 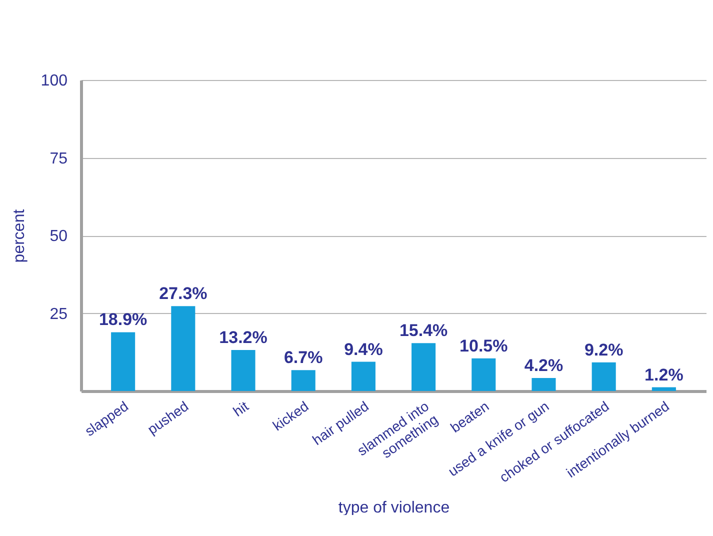 I want to click on data-label: 4.2%, so click(x=544, y=365).